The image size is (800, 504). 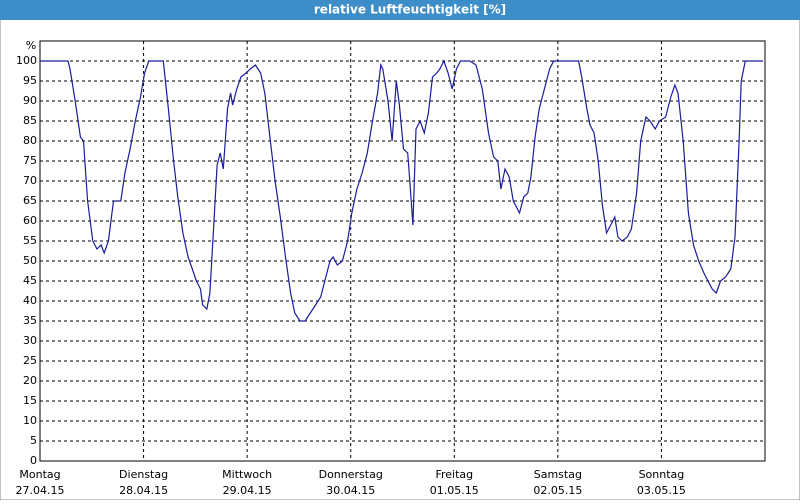 What do you see at coordinates (33, 460) in the screenshot?
I see `y-tick-label: 0` at bounding box center [33, 460].